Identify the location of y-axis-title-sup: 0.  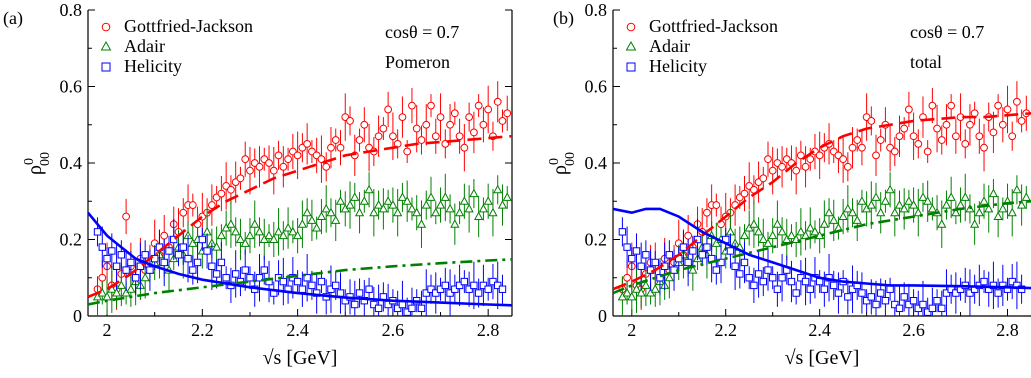
(29, 161).